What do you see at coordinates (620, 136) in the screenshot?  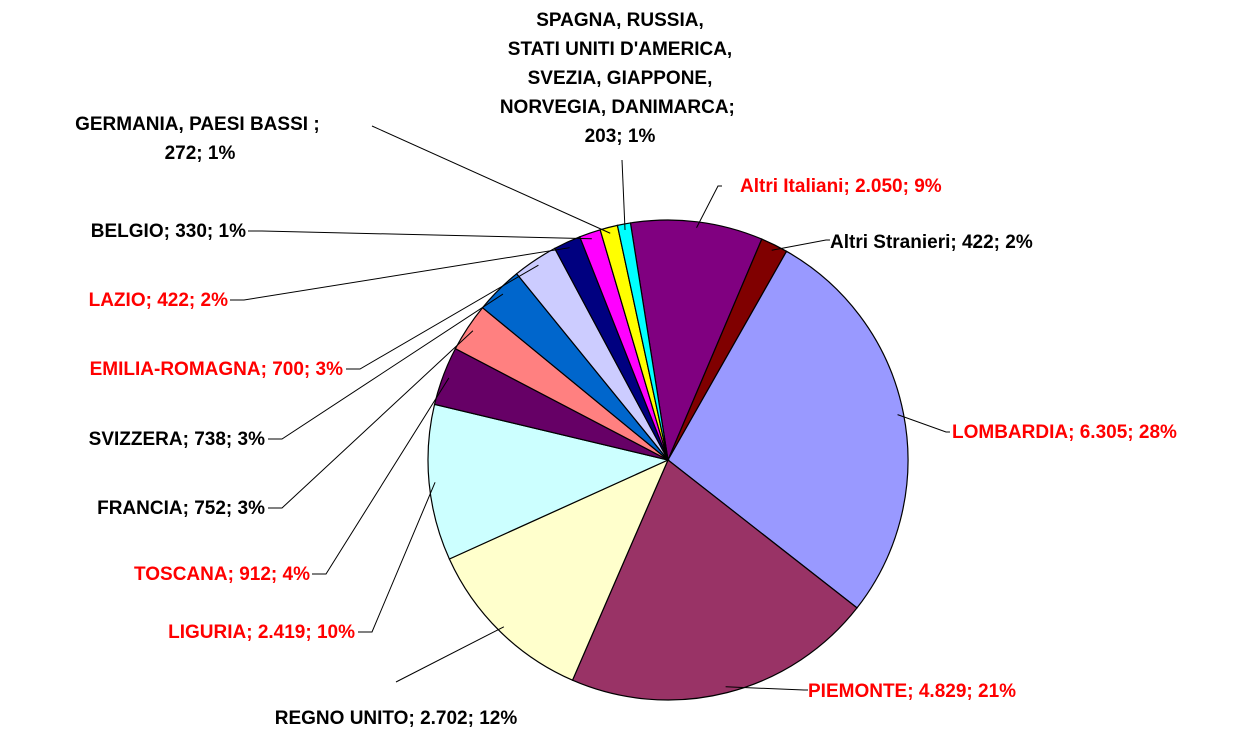 I see `value-label: 203; 1%` at bounding box center [620, 136].